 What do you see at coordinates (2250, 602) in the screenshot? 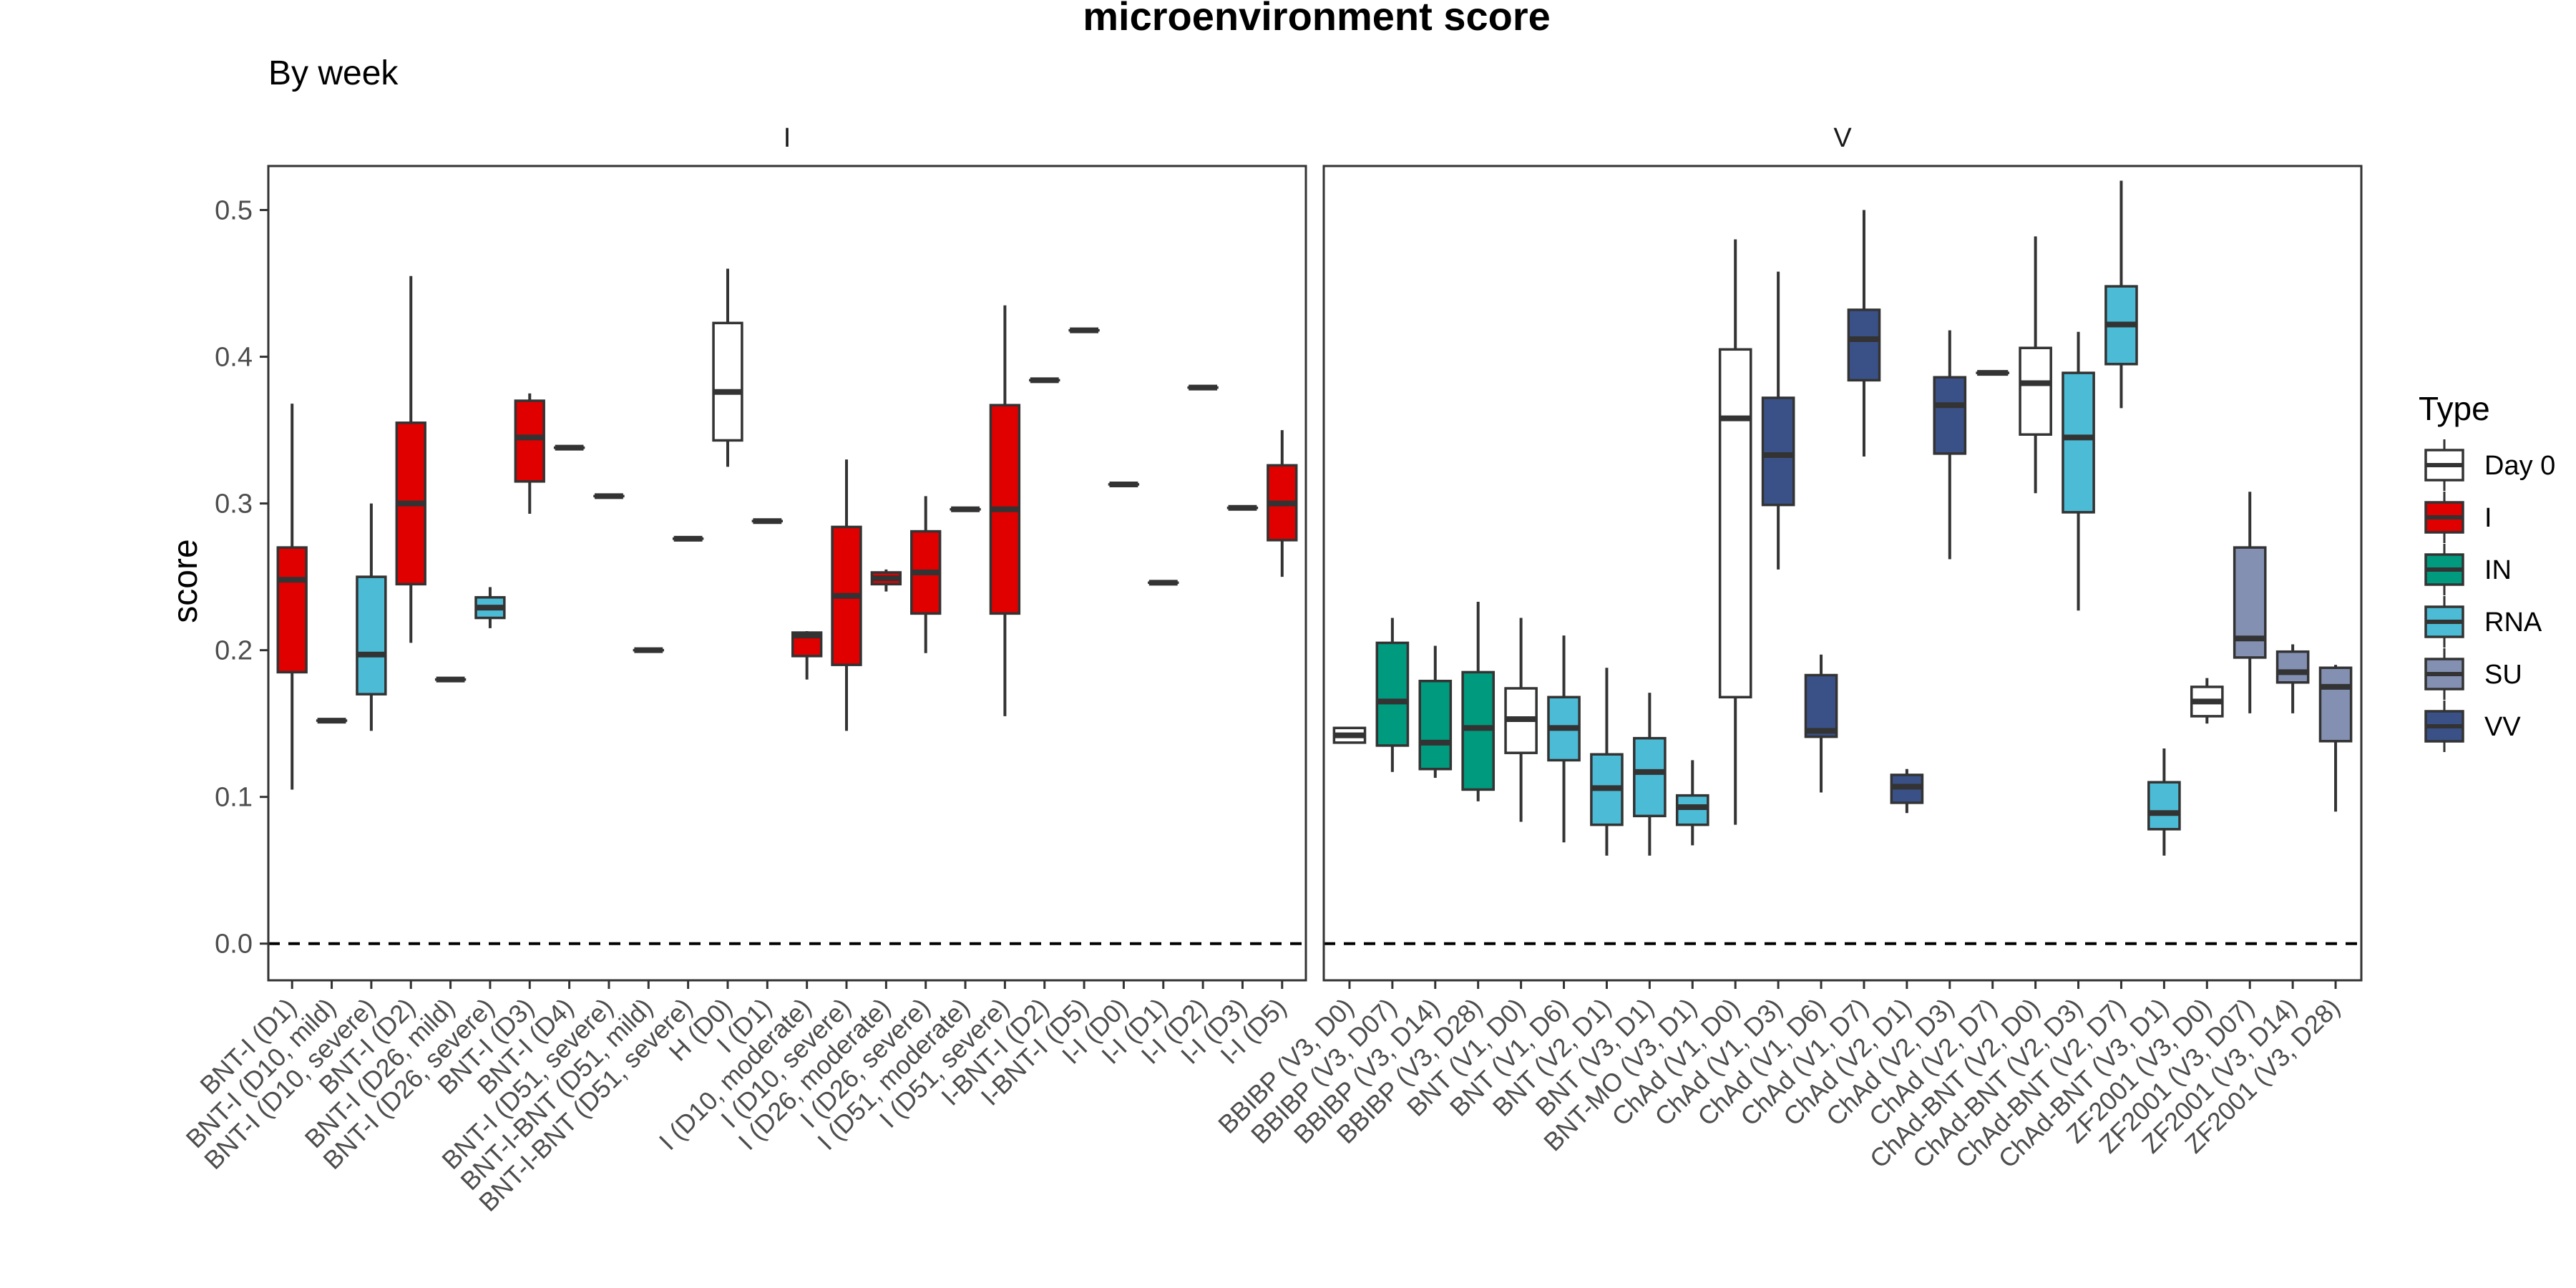
I see `box-ZF2001 (V3, D07)` at bounding box center [2250, 602].